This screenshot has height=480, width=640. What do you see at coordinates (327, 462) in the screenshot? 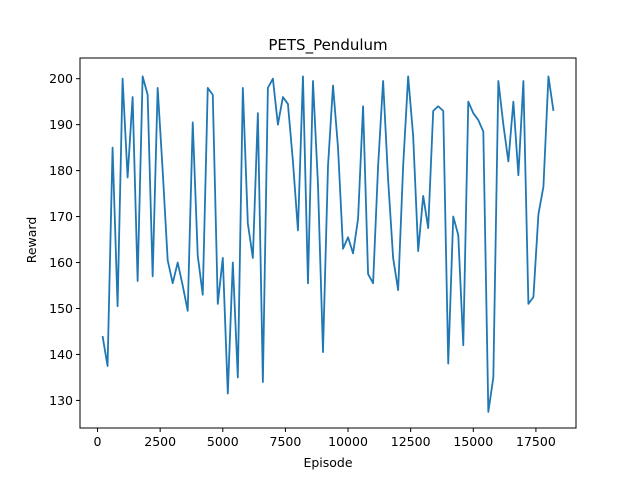
I see `x-axis-label: Episode` at bounding box center [327, 462].